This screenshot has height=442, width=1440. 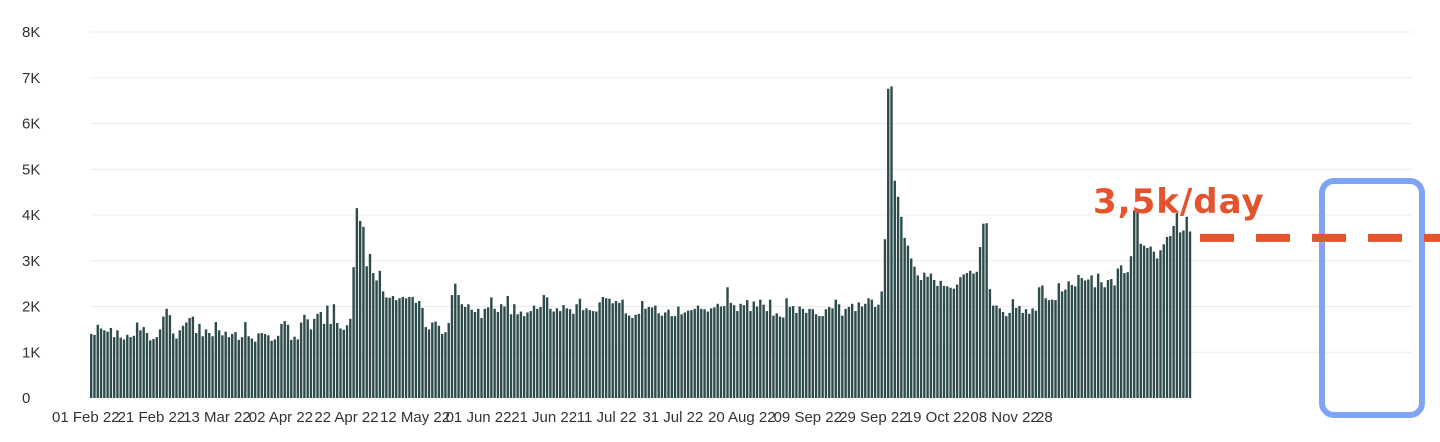 I want to click on x-tick-label: 12 May 22, so click(x=415, y=417).